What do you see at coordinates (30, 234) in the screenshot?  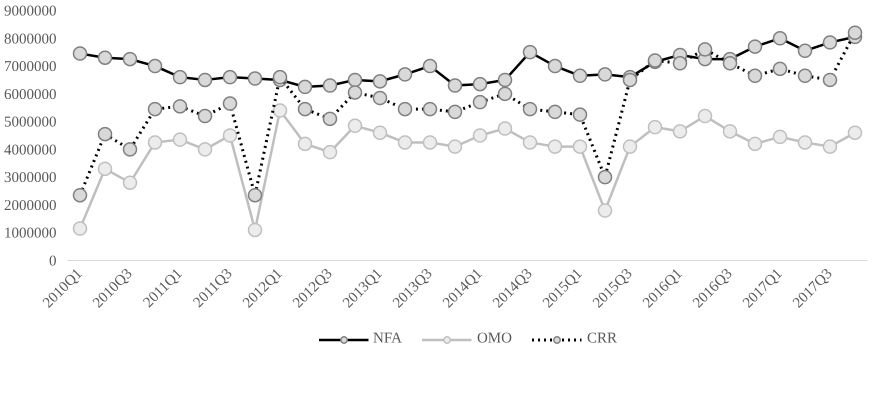 I see `y-tick-label: 1000000` at bounding box center [30, 234].